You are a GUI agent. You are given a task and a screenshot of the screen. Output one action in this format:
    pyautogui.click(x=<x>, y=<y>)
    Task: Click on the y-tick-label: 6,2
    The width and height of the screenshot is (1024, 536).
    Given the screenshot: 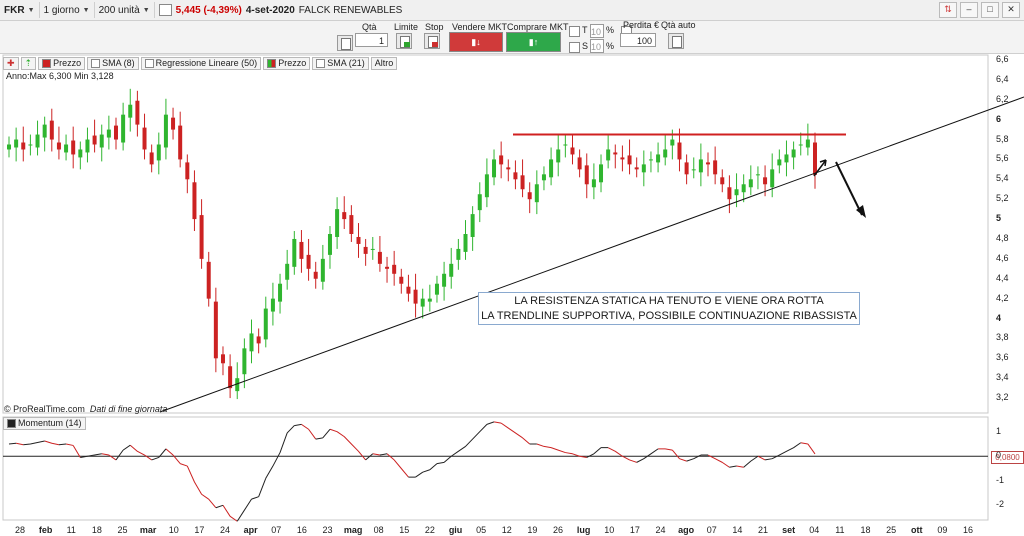 What is the action you would take?
    pyautogui.click(x=1002, y=98)
    